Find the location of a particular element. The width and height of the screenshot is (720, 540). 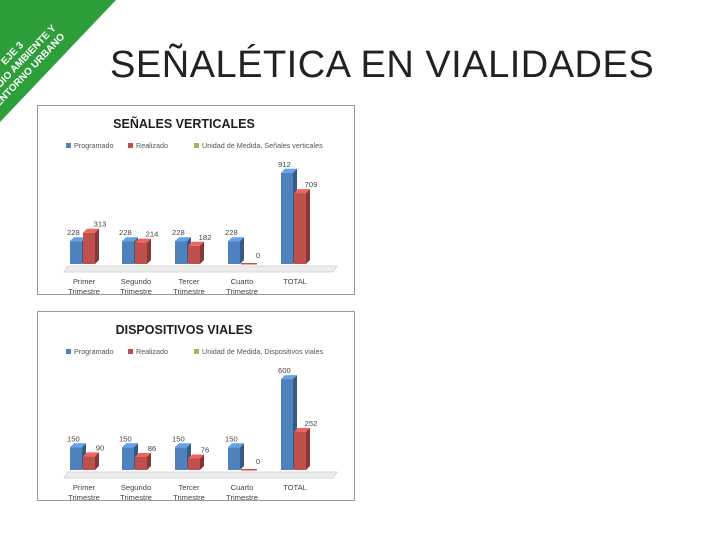

data-label: 912 is located at coordinates (284, 164).